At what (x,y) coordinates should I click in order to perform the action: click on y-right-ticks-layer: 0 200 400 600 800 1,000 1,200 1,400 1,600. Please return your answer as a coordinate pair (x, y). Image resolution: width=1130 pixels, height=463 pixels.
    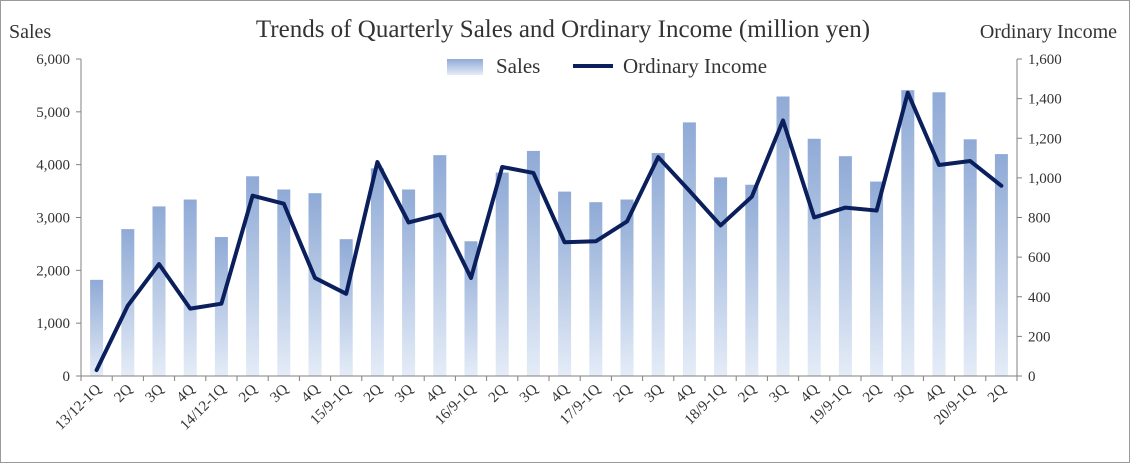
    Looking at the image, I should click on (1039, 218).